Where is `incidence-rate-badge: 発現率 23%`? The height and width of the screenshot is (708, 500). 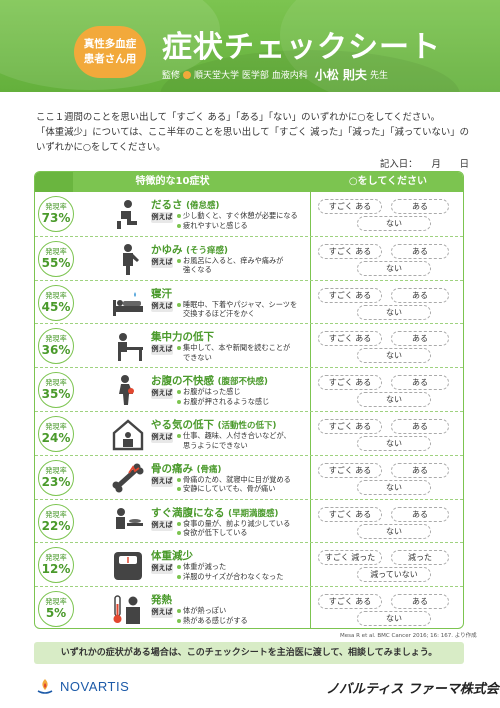 incidence-rate-badge: 発現率 23% is located at coordinates (56, 477).